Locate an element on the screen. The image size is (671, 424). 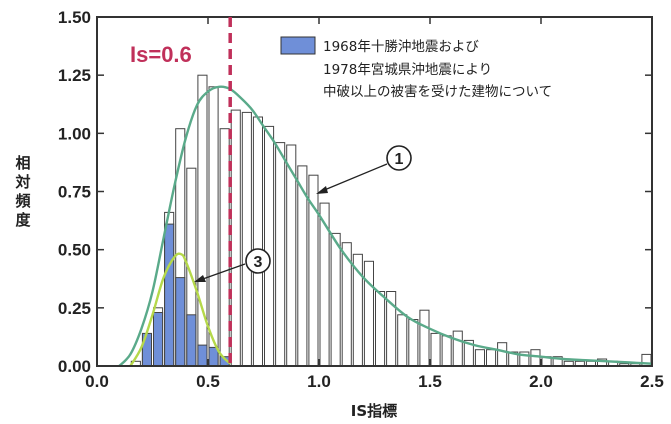
x-tick-label: 0.0 is located at coordinates (97, 381).